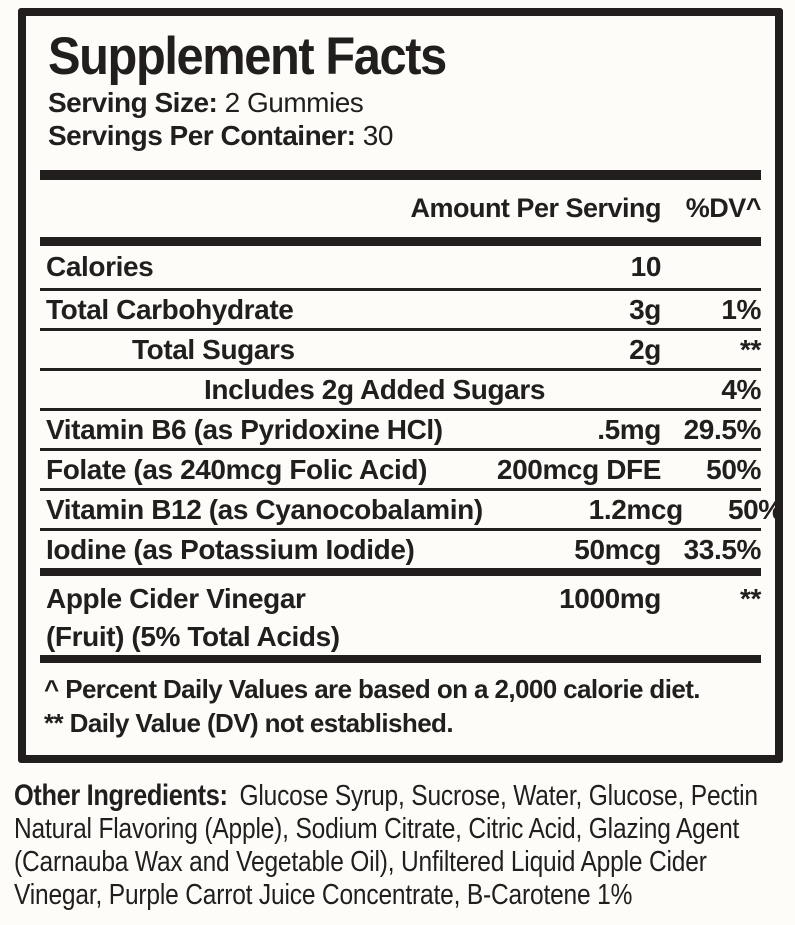 This screenshot has height=925, width=795. Describe the element at coordinates (133, 102) in the screenshot. I see `serving-size-label: Serving Size:` at that location.